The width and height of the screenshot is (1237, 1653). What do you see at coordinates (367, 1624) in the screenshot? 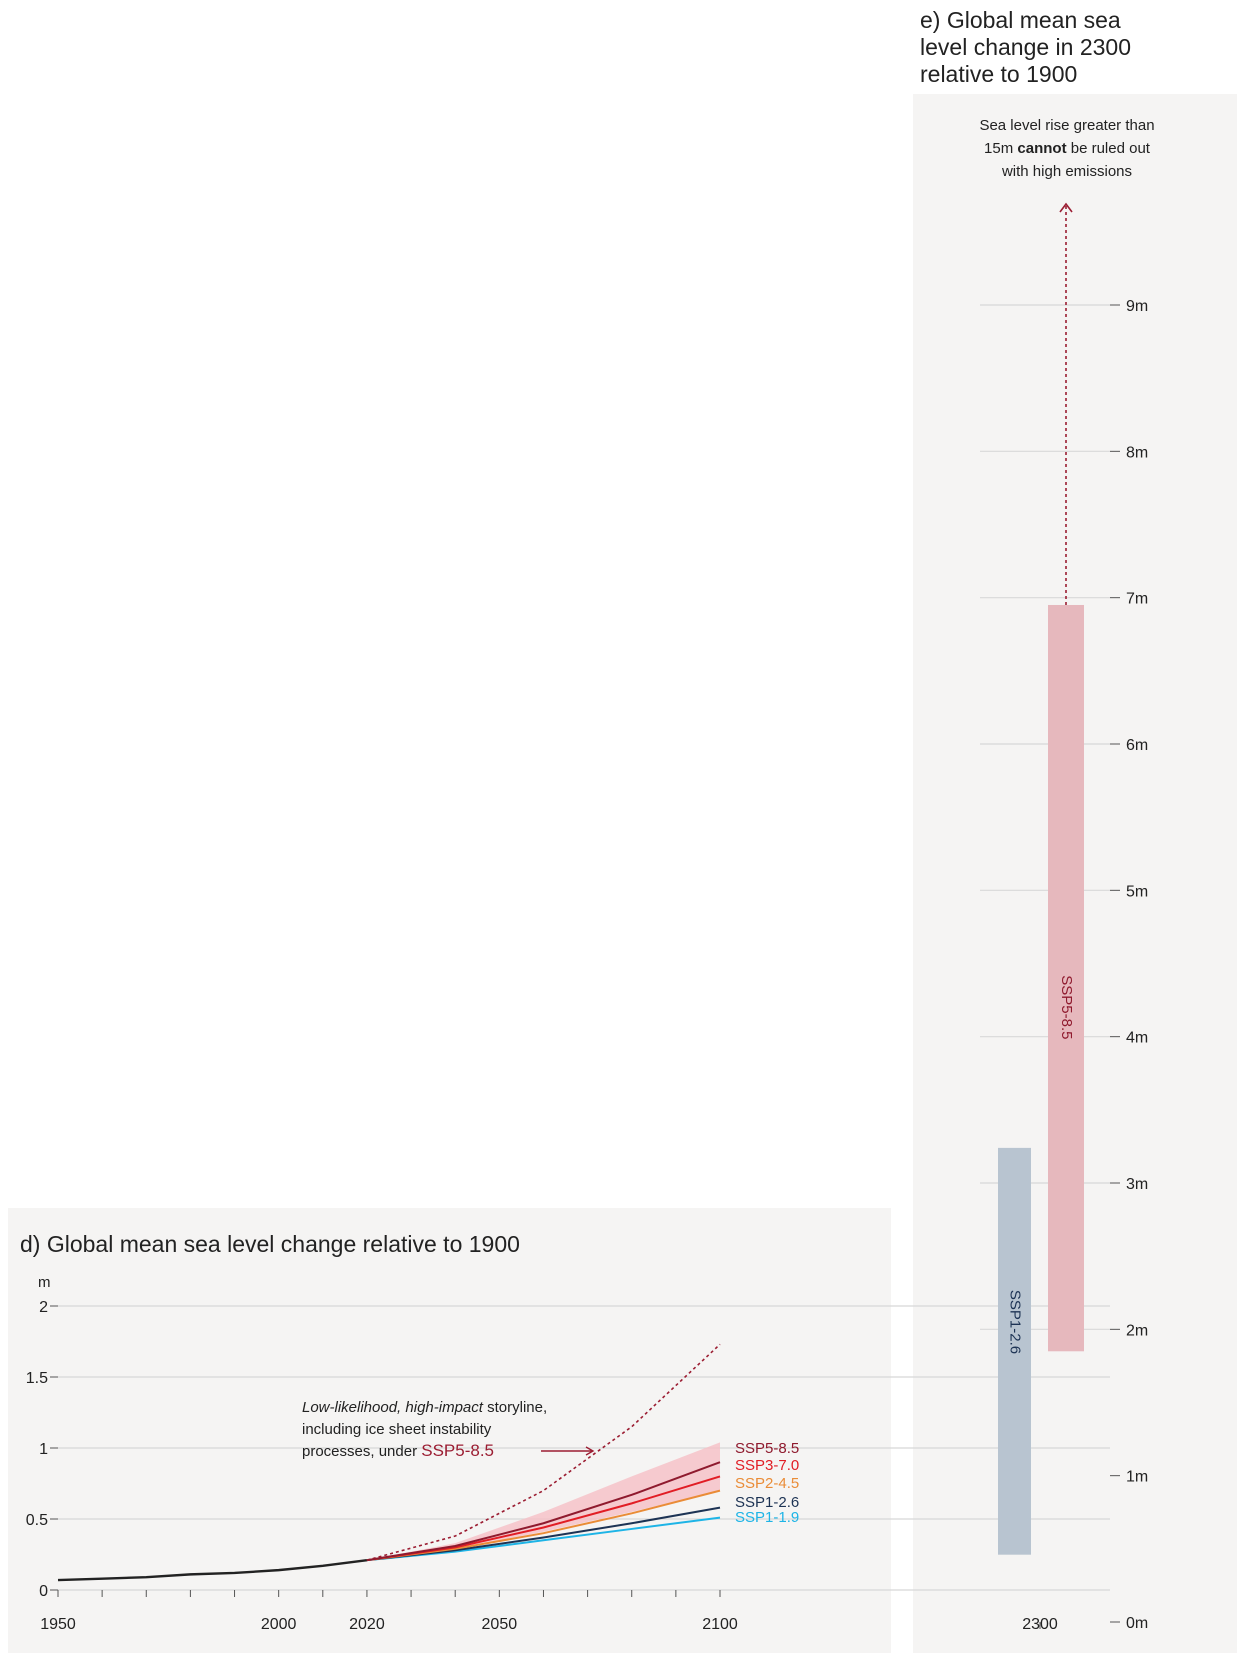
I see `x-tick-label: 2020` at bounding box center [367, 1624].